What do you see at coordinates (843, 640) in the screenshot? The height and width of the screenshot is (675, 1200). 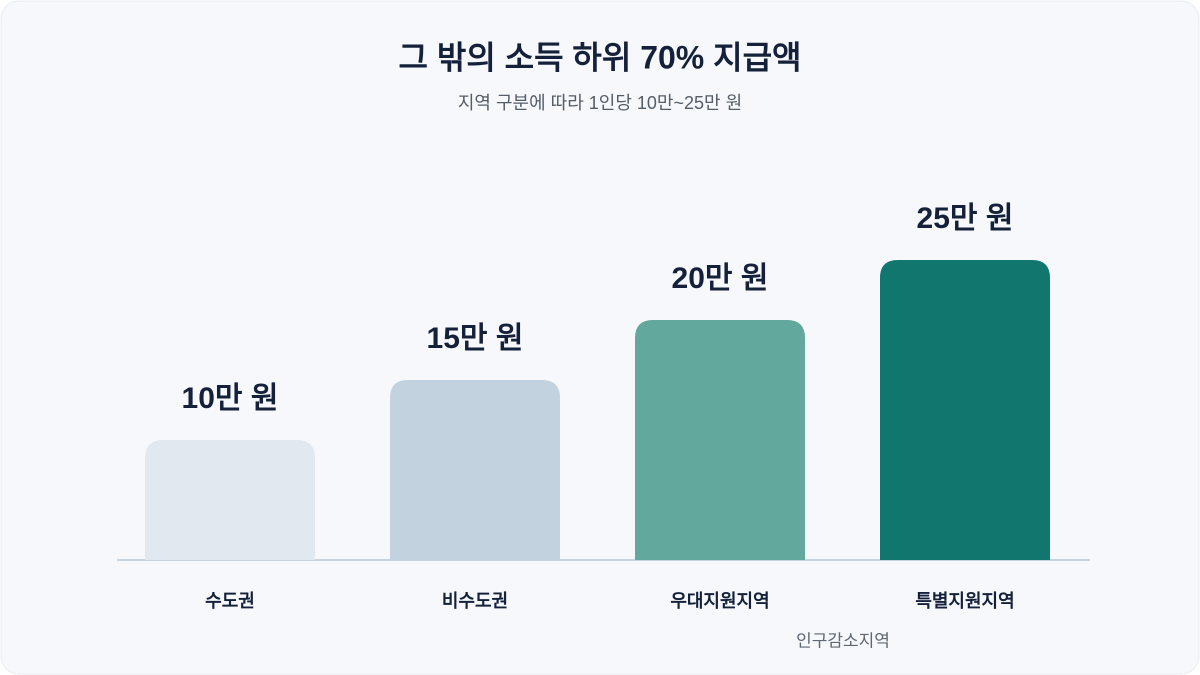 I see `annotation: 인구감소지역` at bounding box center [843, 640].